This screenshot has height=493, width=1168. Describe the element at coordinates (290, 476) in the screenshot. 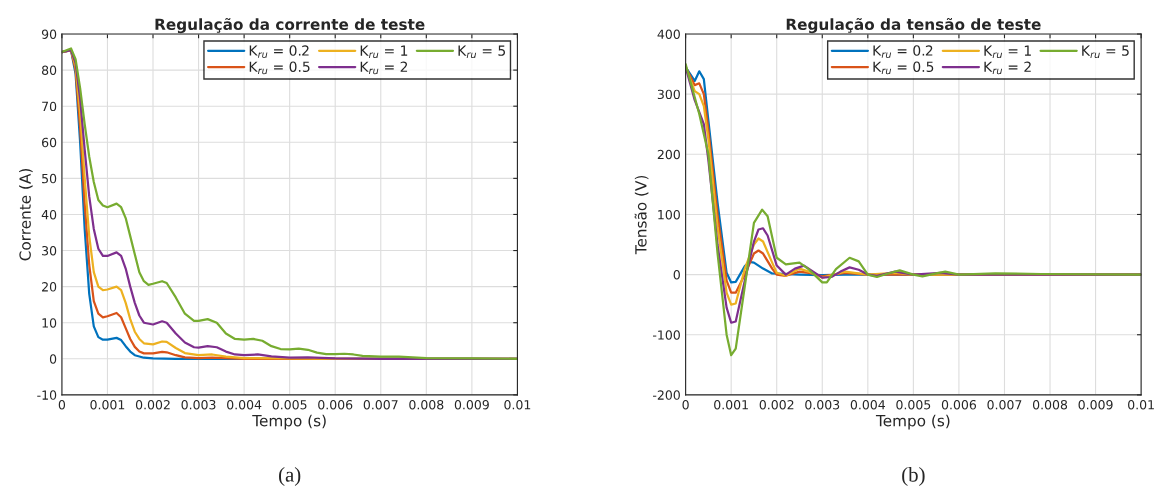

I see `text: (a)` at that location.